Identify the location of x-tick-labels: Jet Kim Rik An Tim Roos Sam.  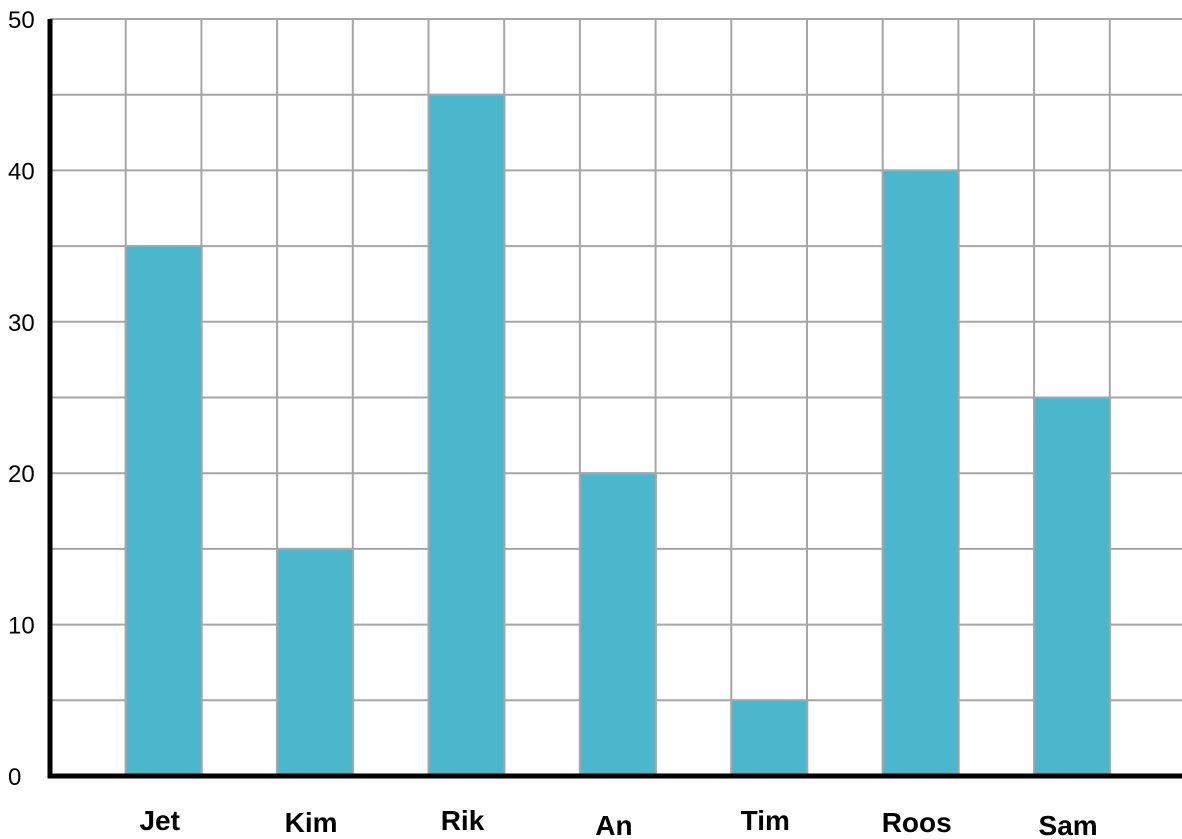
(618, 822).